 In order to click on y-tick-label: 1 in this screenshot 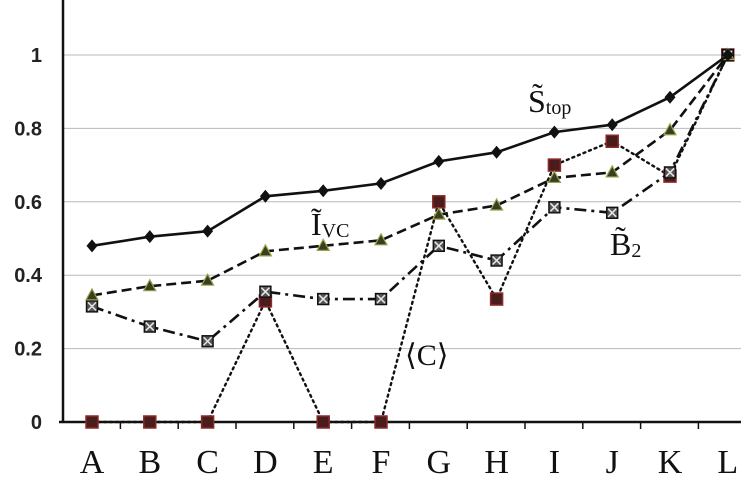, I will do `click(36, 56)`.